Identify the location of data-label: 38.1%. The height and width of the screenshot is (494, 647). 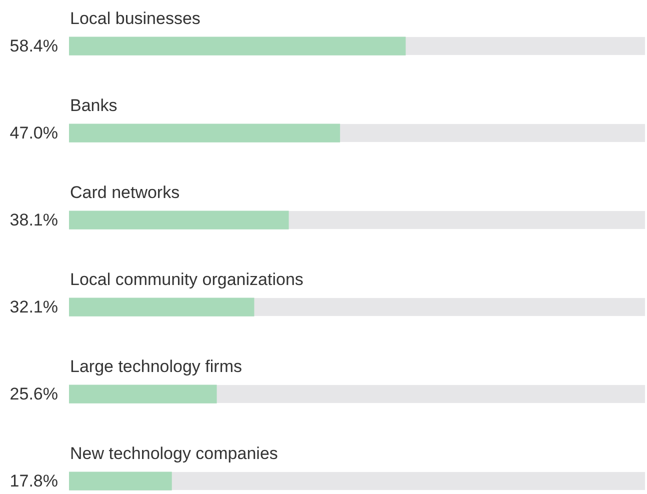
(34, 220).